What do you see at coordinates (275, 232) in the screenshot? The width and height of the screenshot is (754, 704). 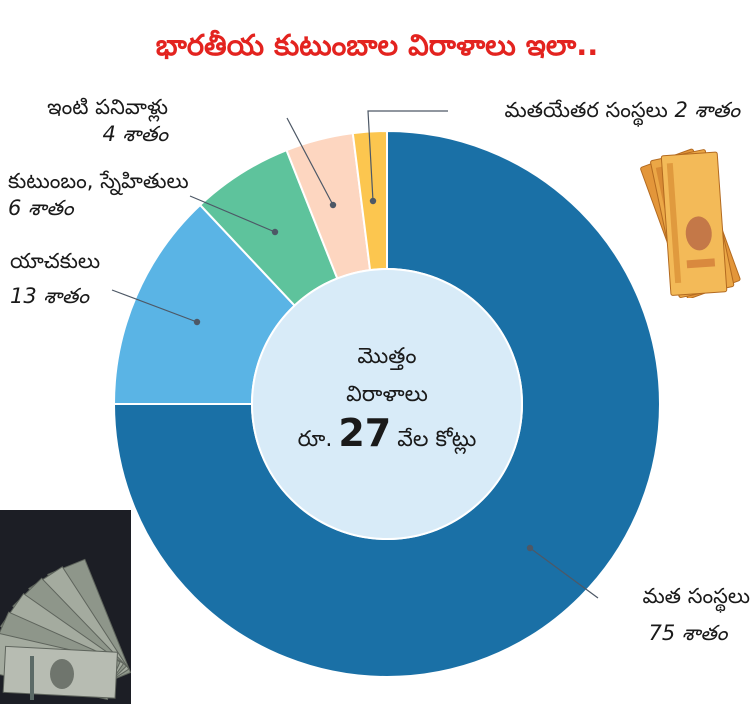 I see `leader-dot-family-friends` at bounding box center [275, 232].